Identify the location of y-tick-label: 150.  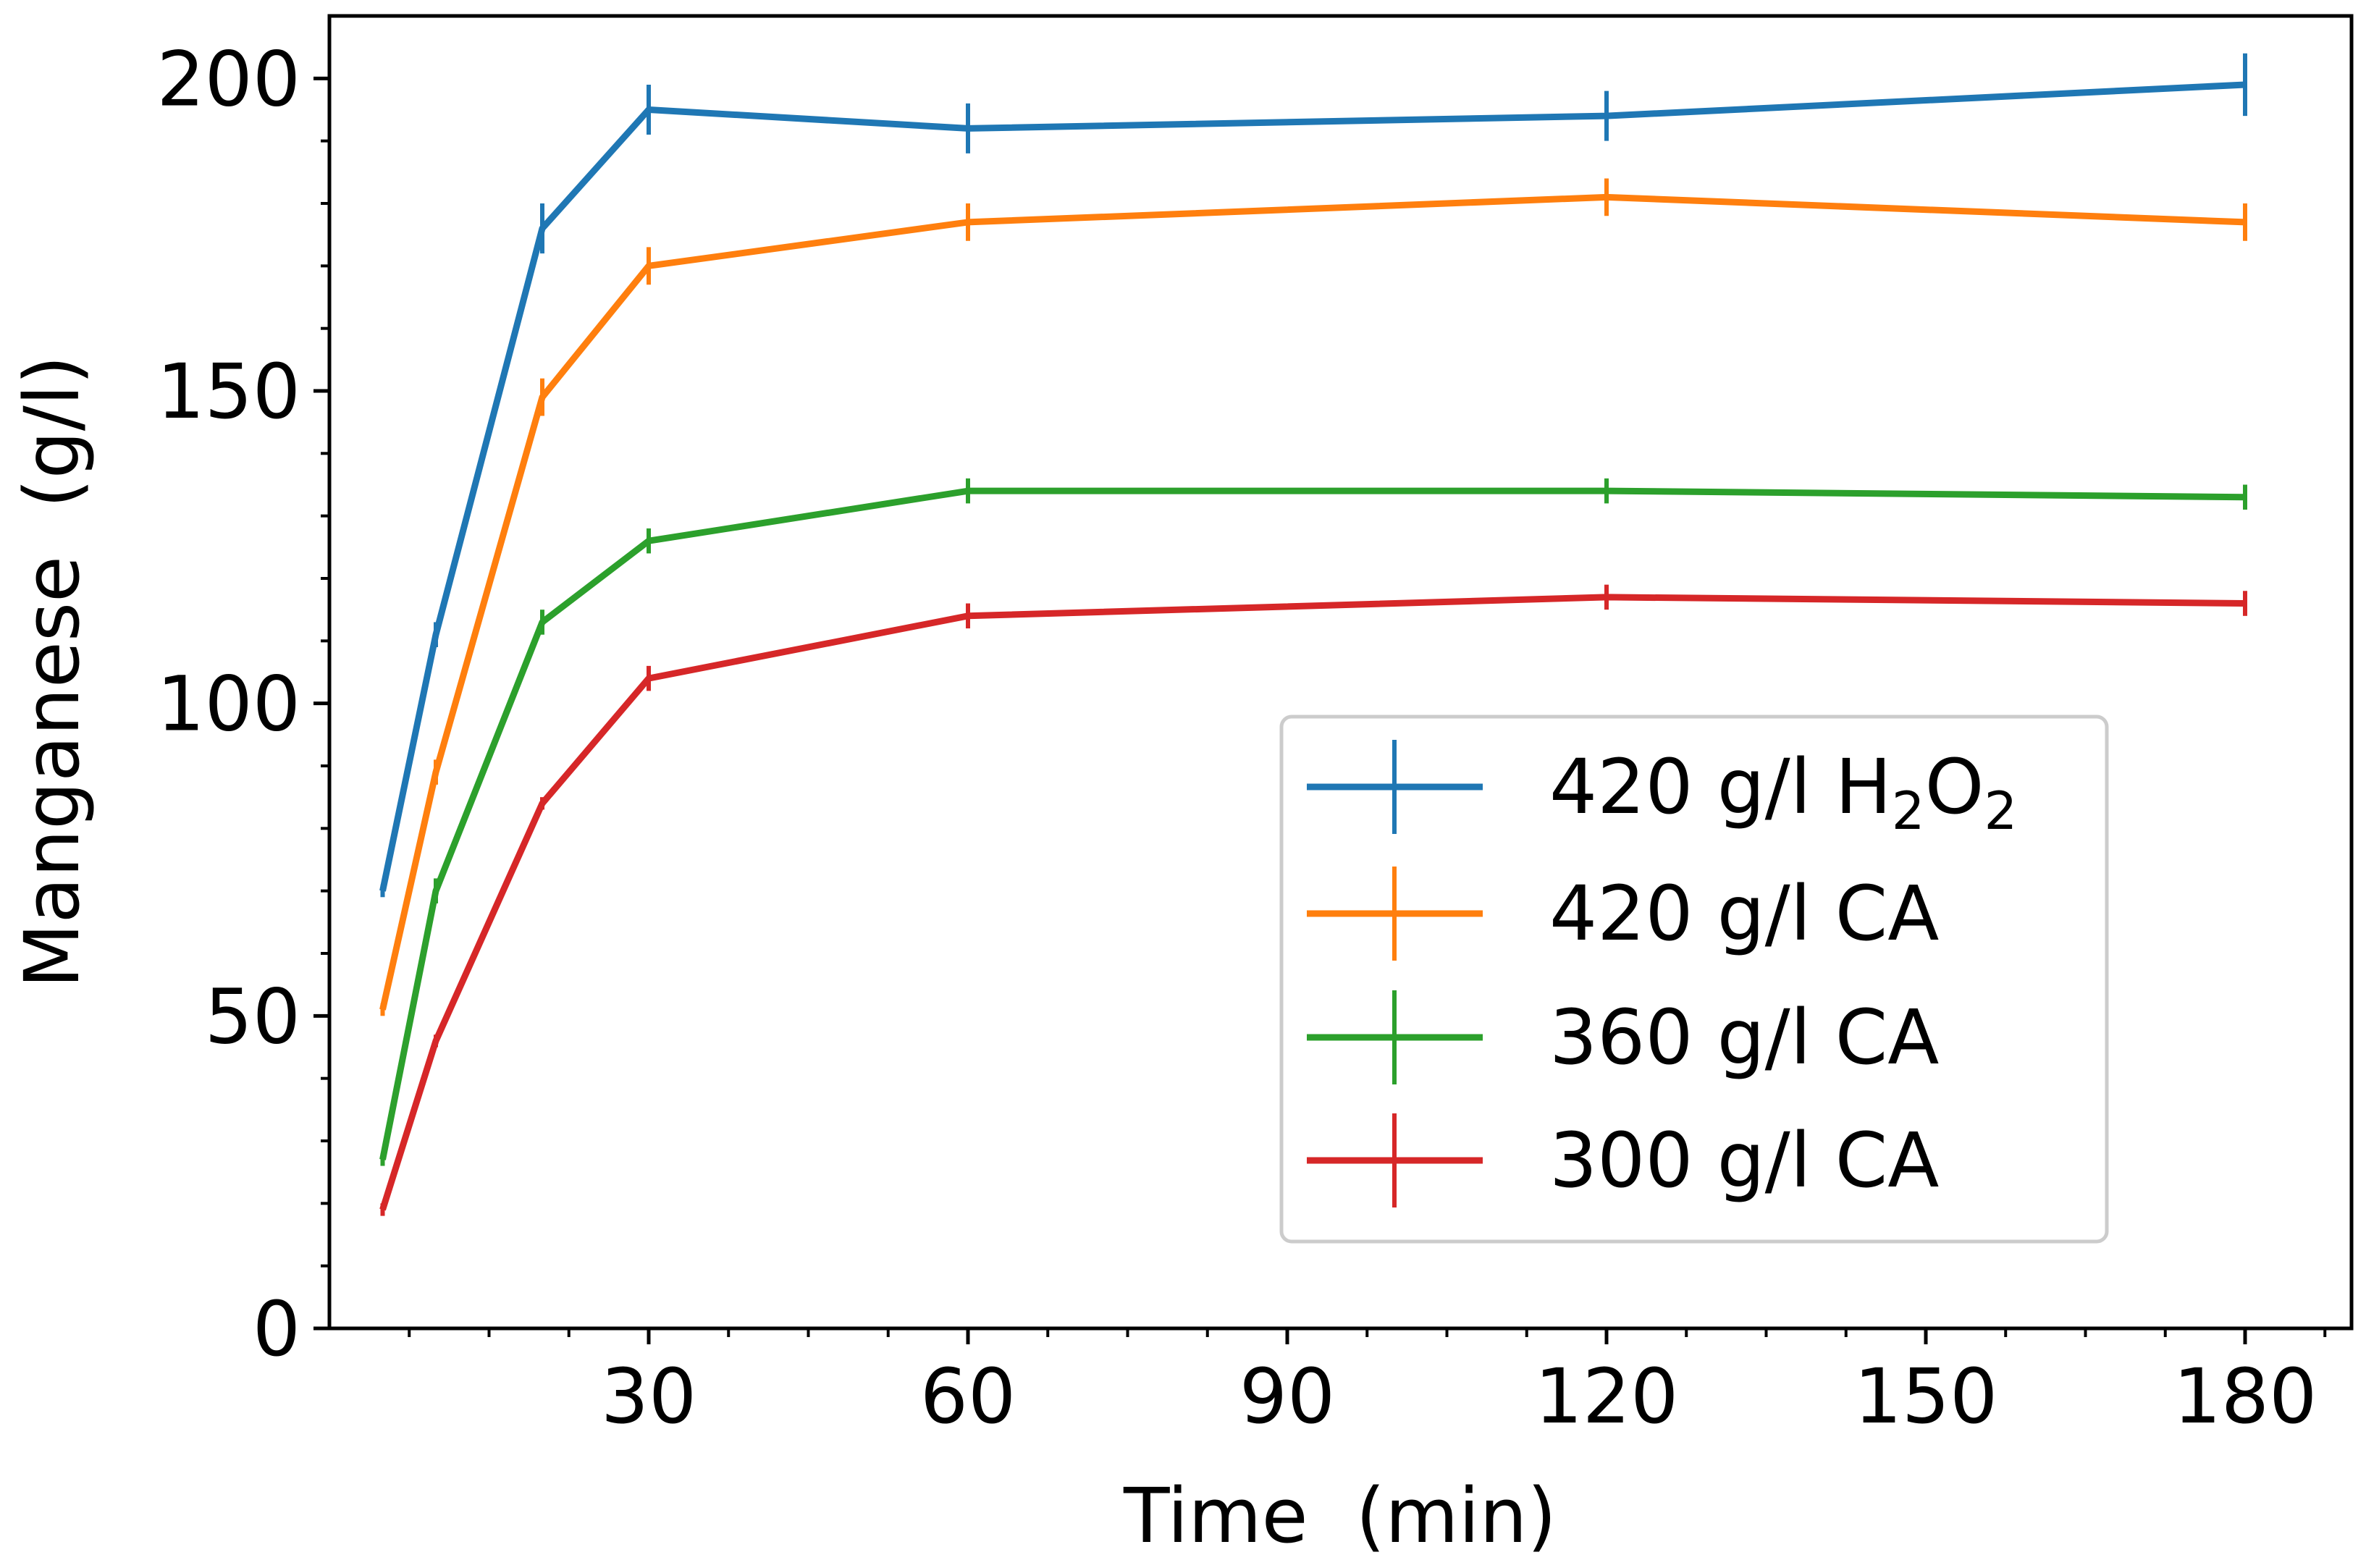
(228, 392).